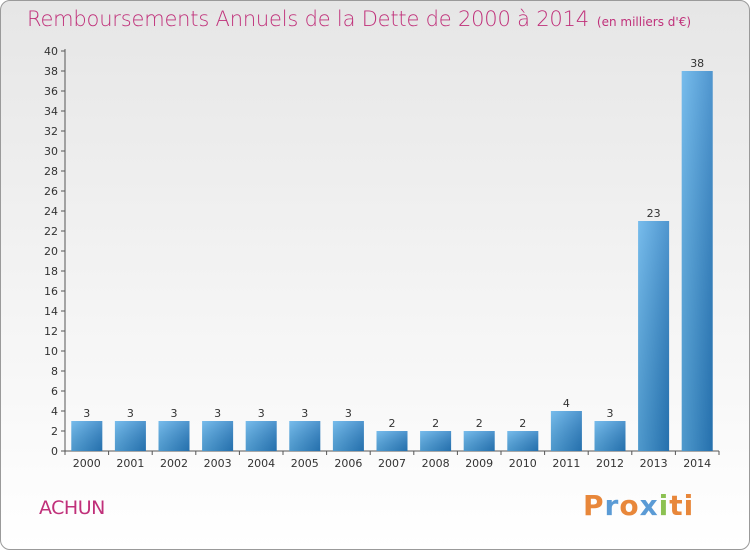  I want to click on logo-letter: t, so click(676, 505).